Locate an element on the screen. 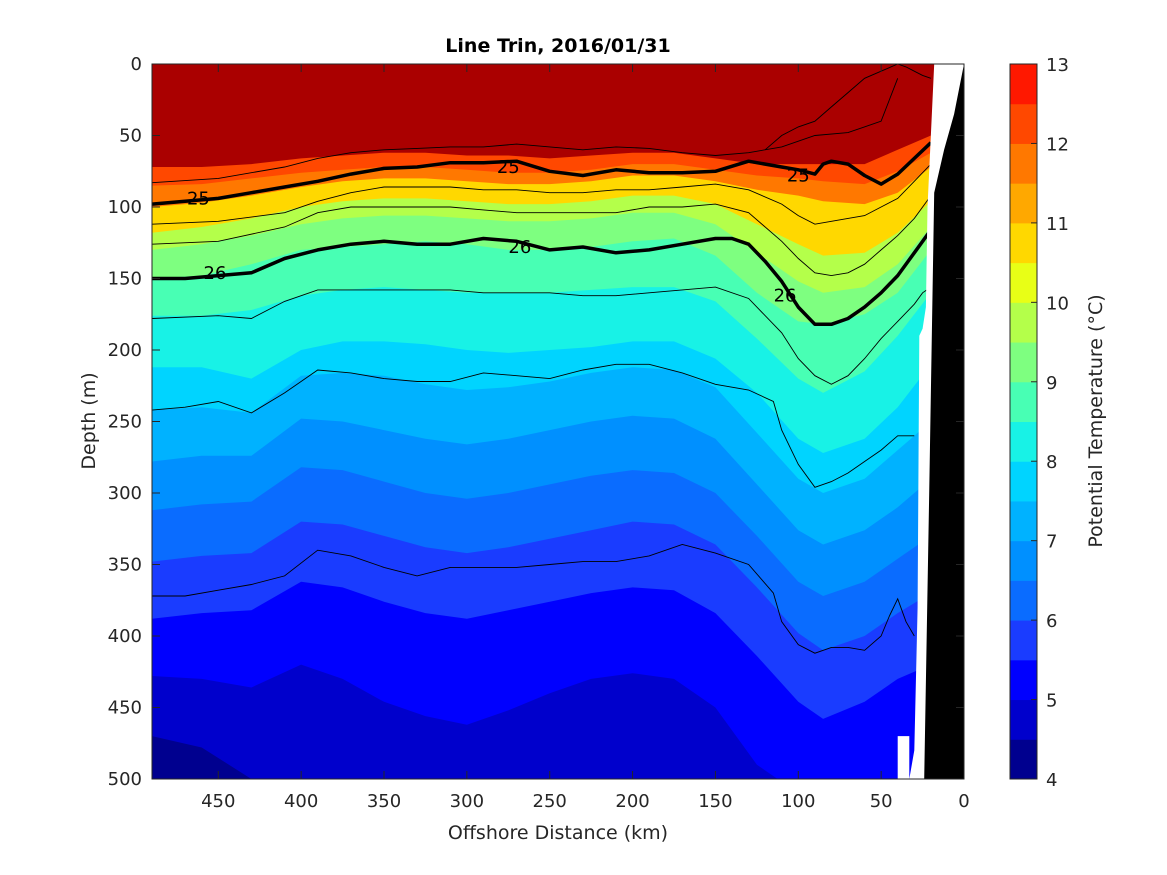 The width and height of the screenshot is (1167, 875). colorbar-tick-label: 7 is located at coordinates (1051, 542).